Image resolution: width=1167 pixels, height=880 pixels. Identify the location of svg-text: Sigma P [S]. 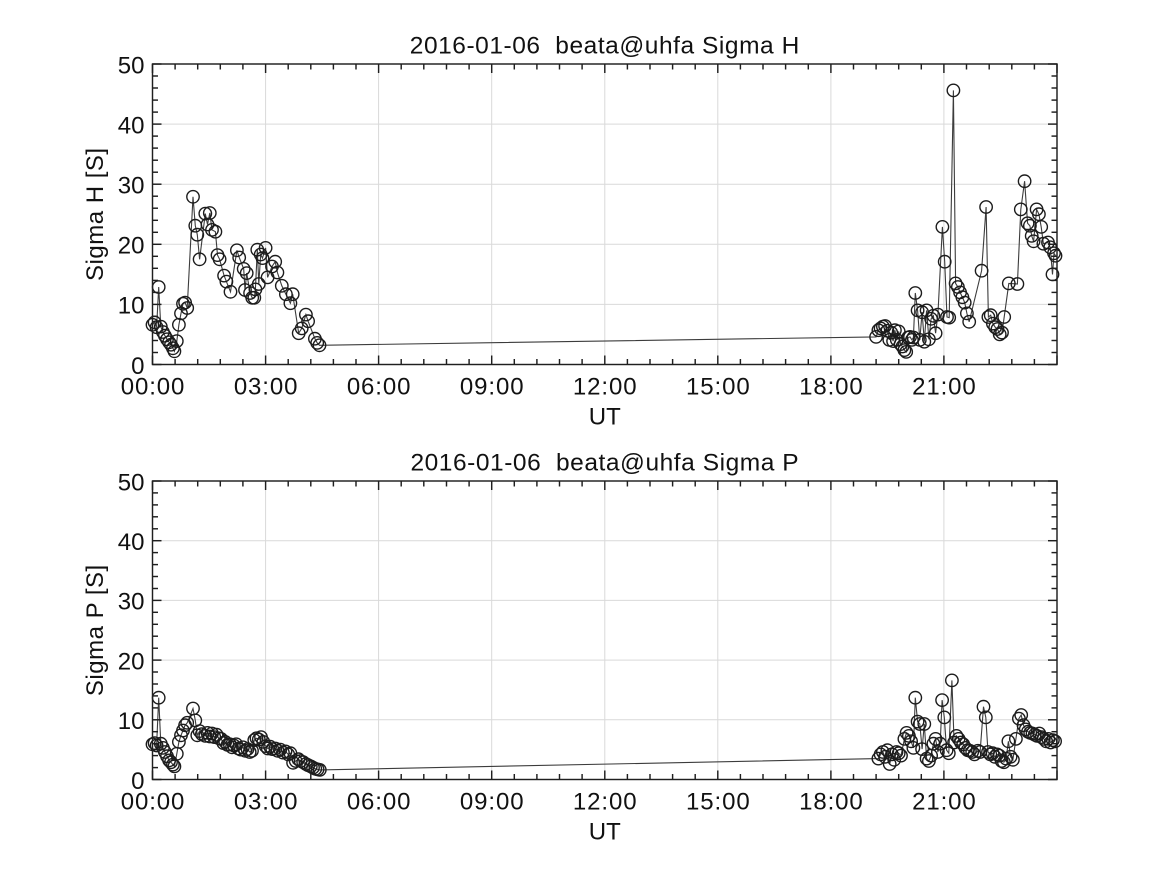
(95, 630).